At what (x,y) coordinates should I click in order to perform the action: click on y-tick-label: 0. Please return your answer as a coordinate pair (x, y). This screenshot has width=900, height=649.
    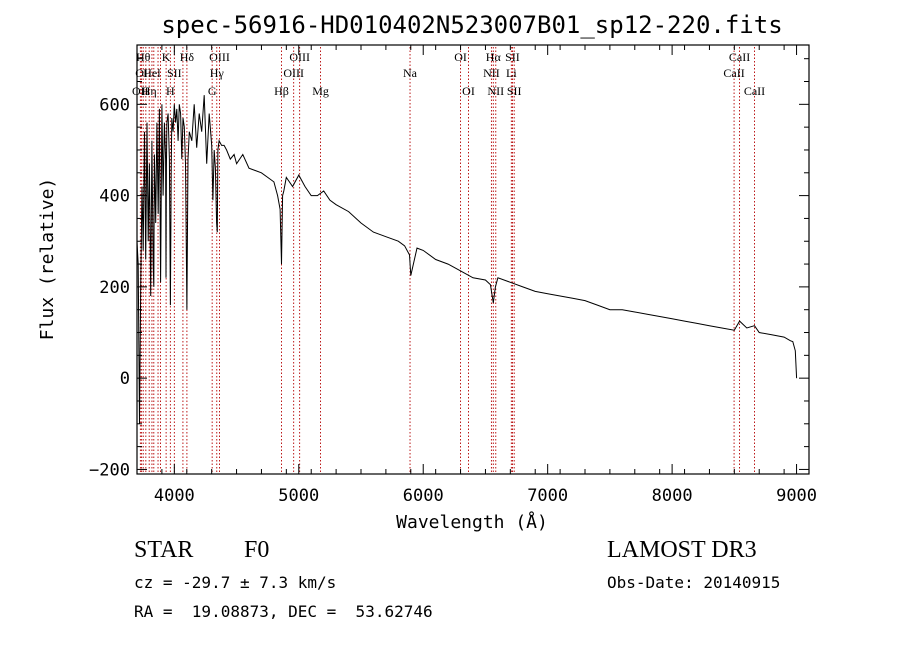
    Looking at the image, I should click on (125, 379).